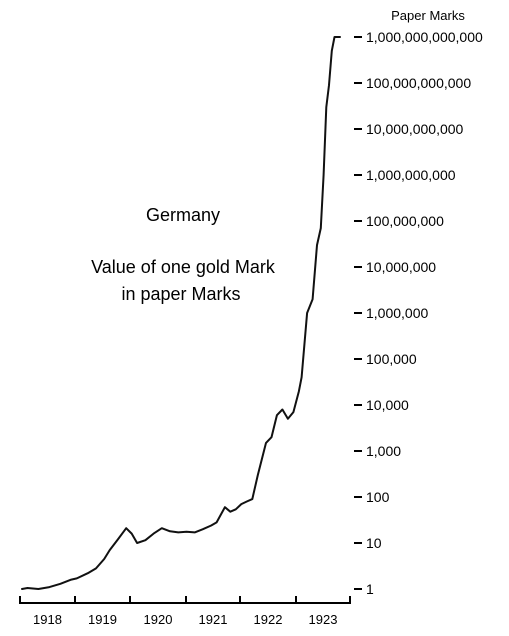 The image size is (509, 636). Describe the element at coordinates (102, 619) in the screenshot. I see `x-tick-label: 1919` at that location.